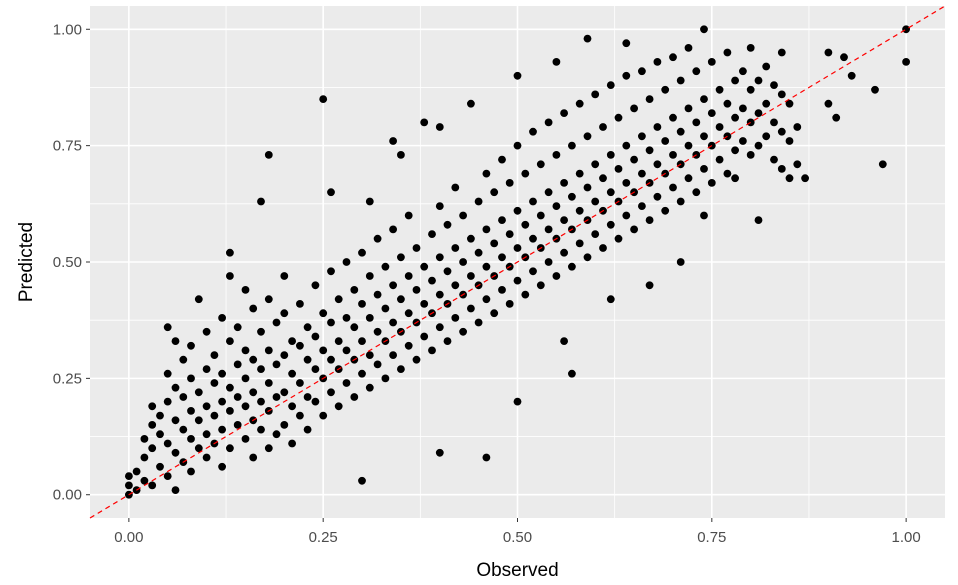  I want to click on y-axis-title: Predicted, so click(26, 262).